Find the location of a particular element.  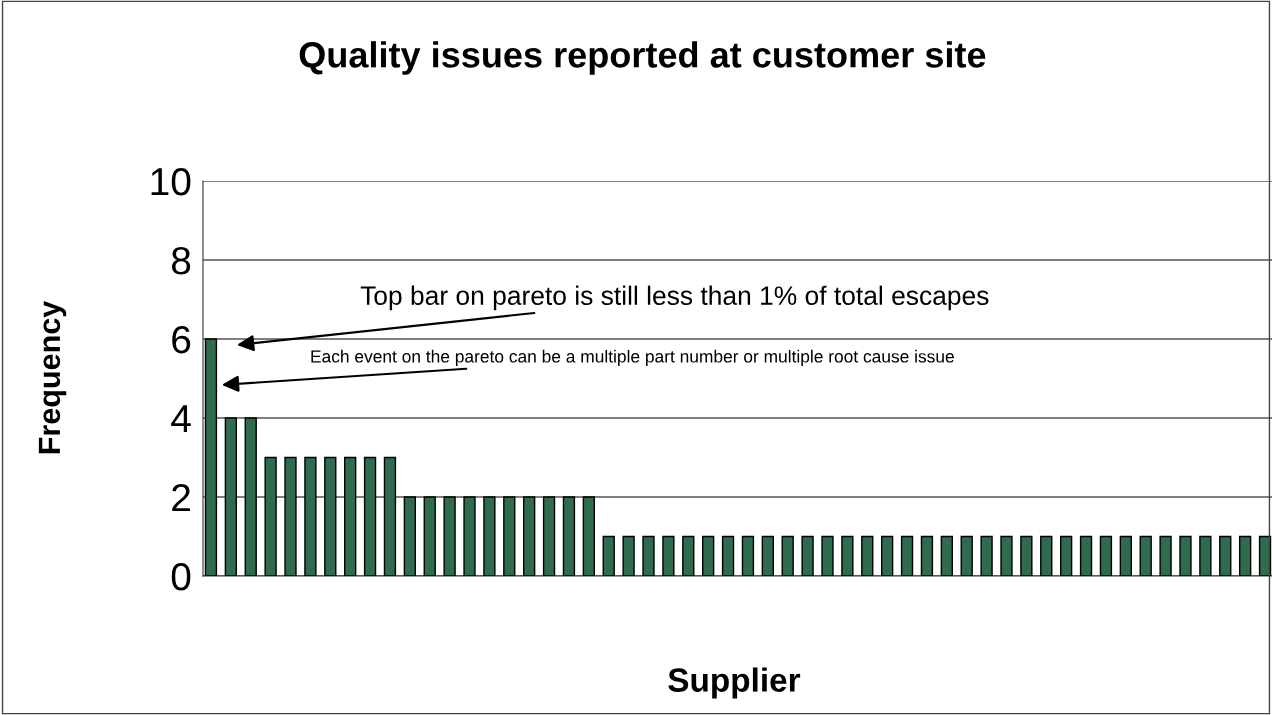

annotation: Each event on the pareto can be a multiple part number or multiple root cause issue is located at coordinates (632, 358).